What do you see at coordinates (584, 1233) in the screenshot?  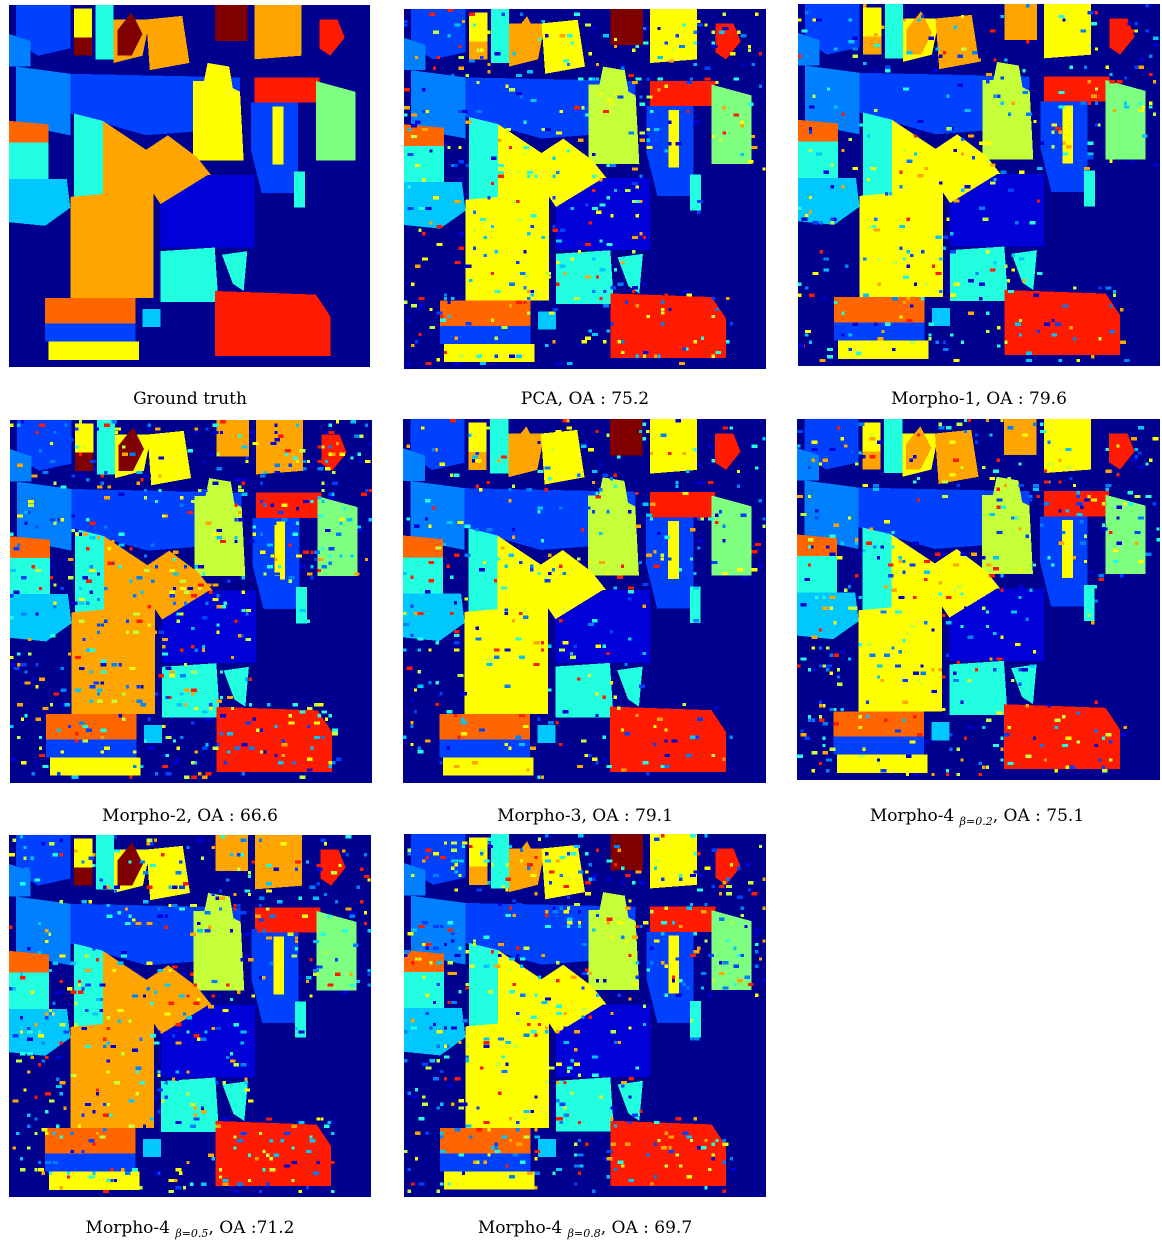 I see `caption-subscript: β=0.8` at bounding box center [584, 1233].